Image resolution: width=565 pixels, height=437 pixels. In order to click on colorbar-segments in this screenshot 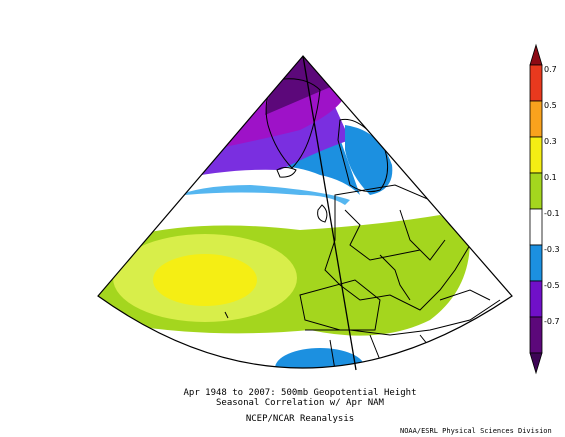, I will do `click(536, 209)`.